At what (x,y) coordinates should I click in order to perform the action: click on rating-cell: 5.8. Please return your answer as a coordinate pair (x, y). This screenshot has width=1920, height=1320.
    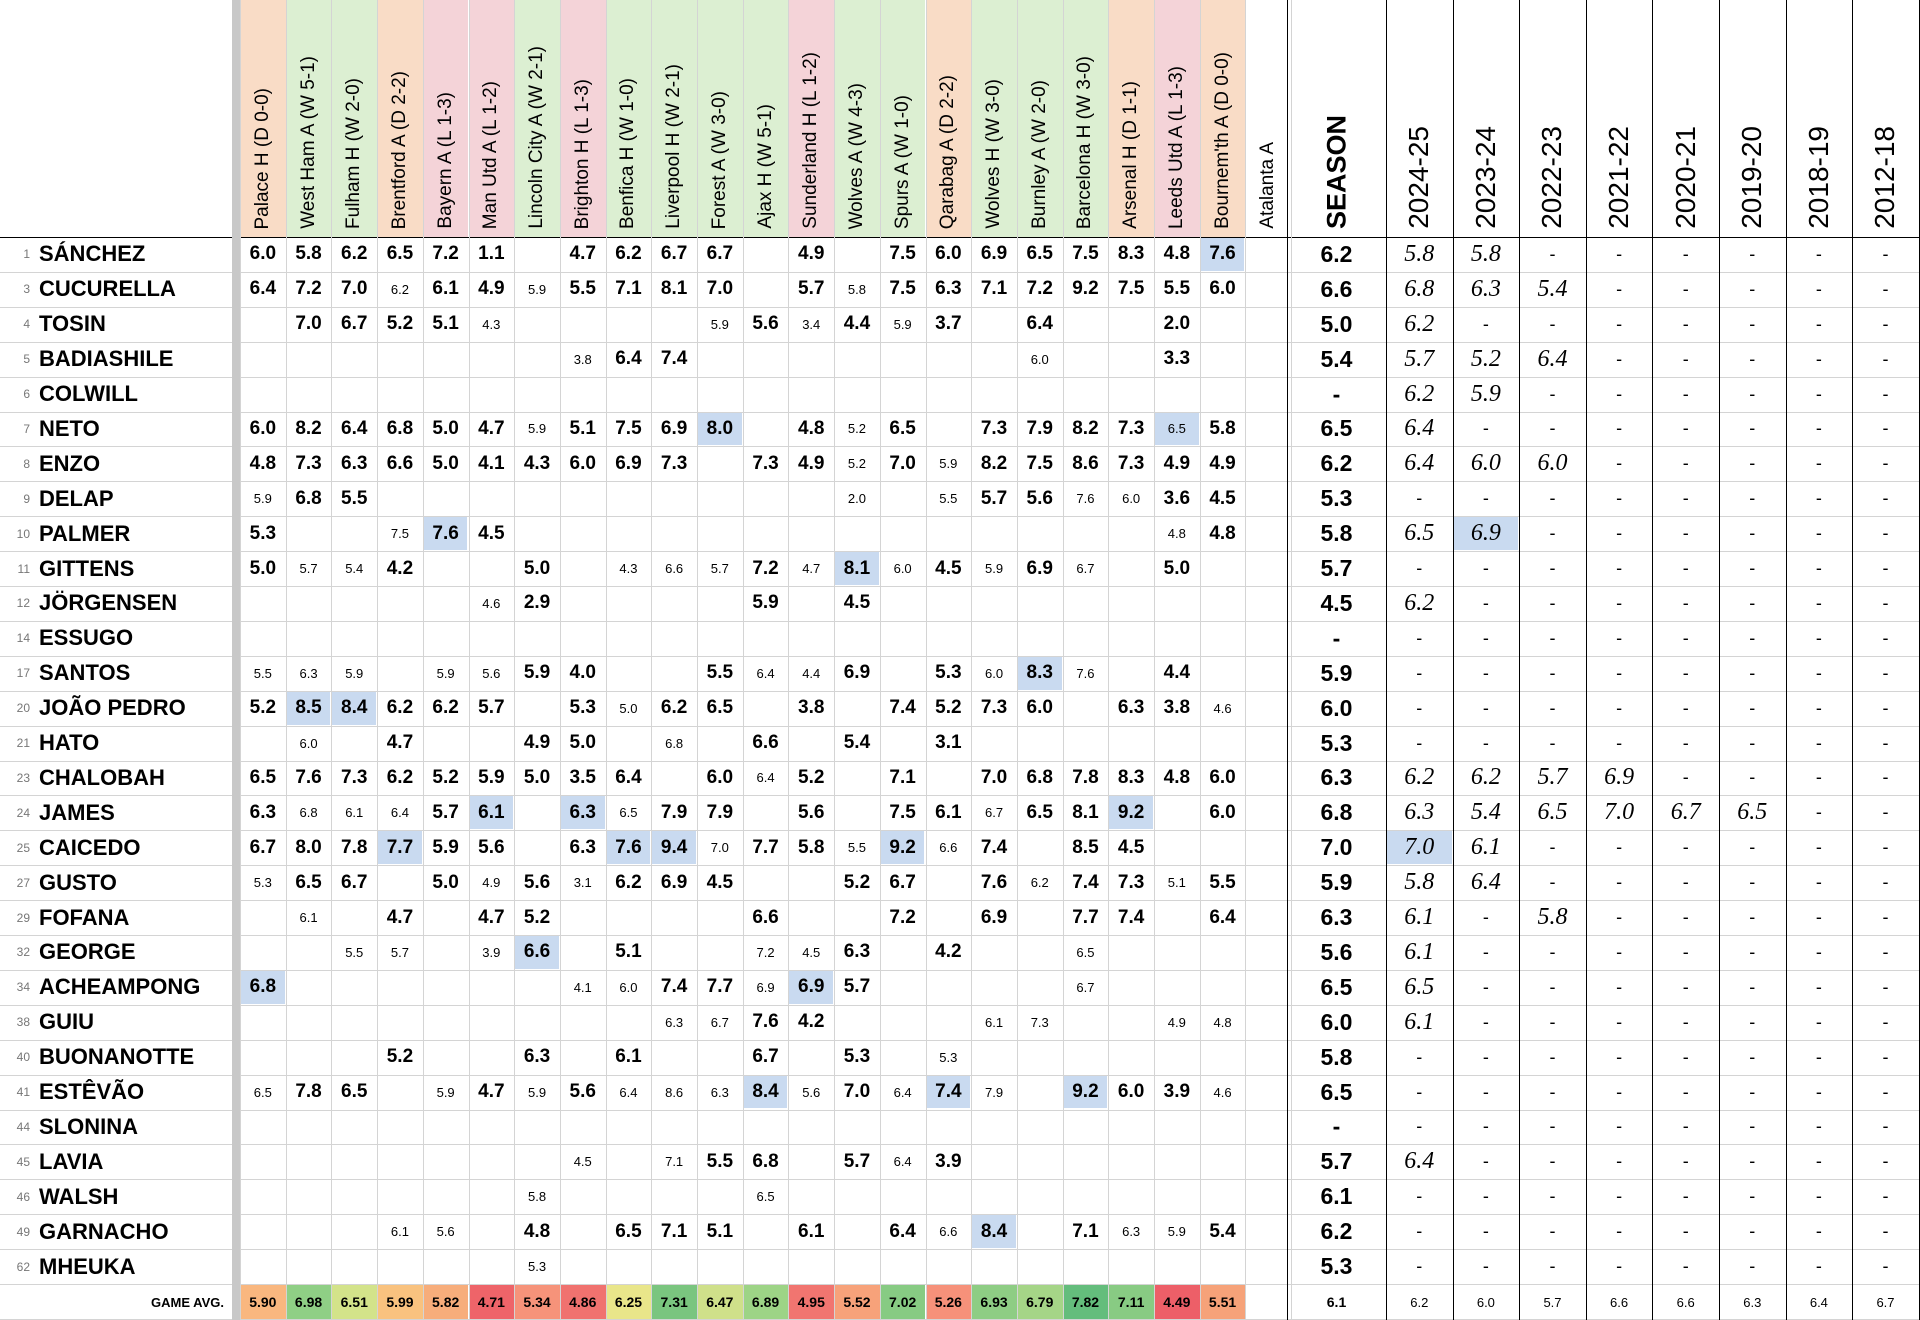
    Looking at the image, I should click on (537, 1197).